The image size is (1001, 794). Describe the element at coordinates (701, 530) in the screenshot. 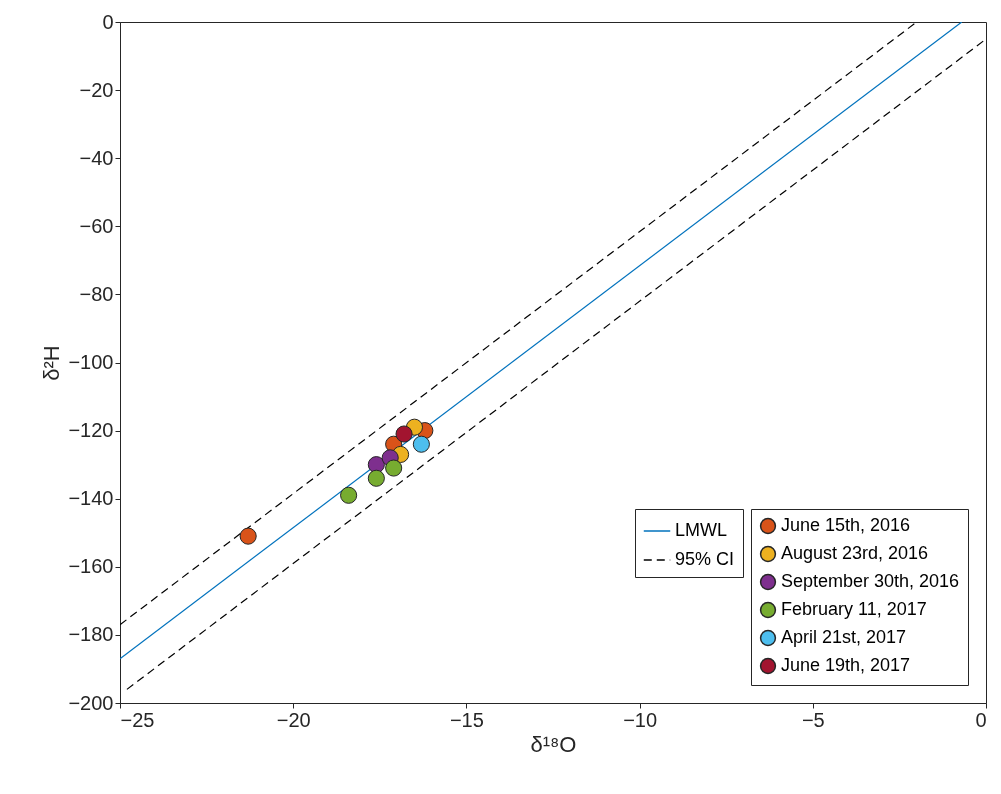

I see `legend-label: LMWL` at that location.